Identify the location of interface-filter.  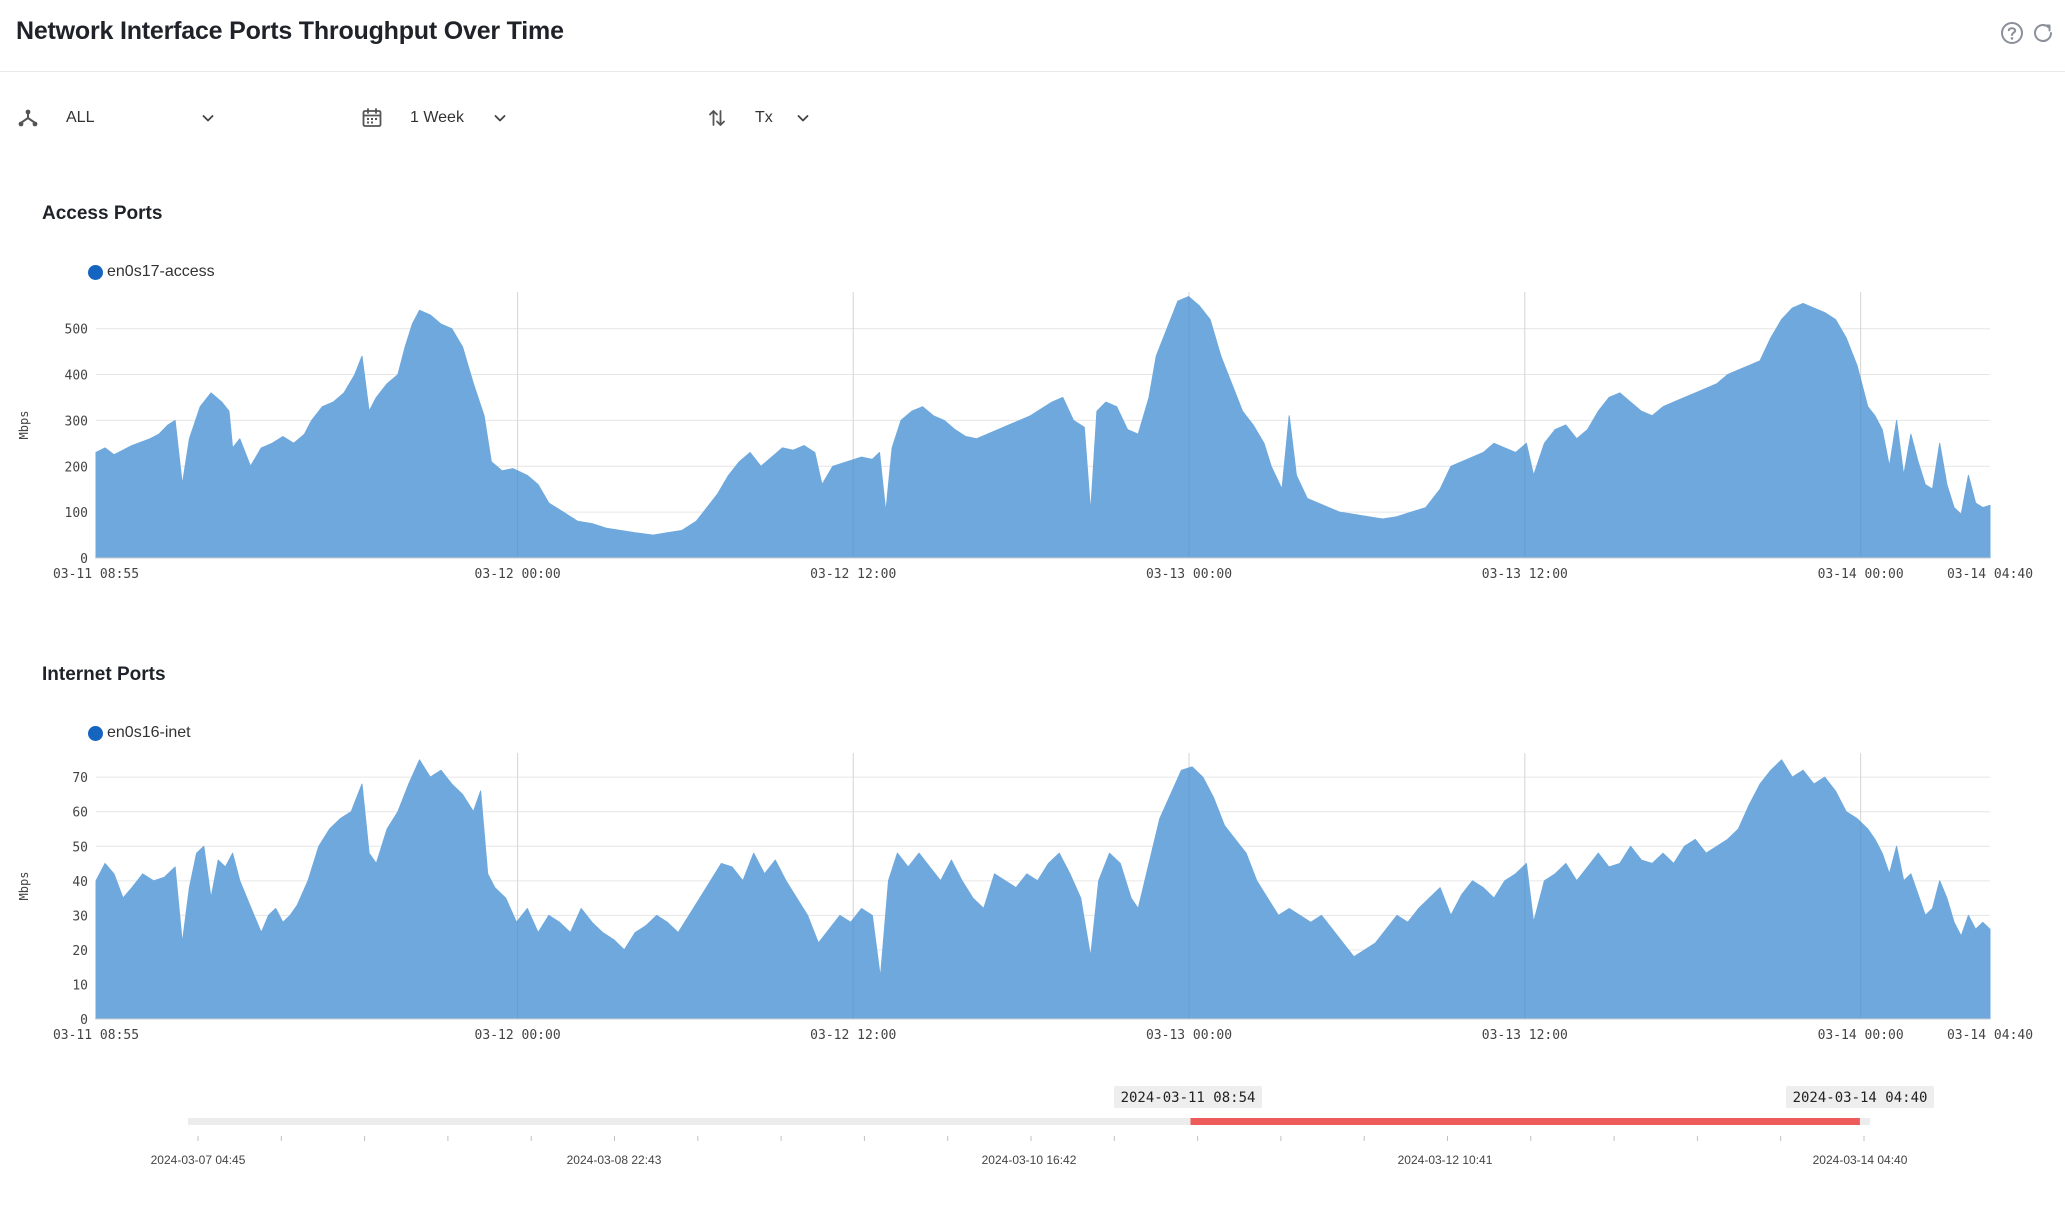
(28, 118).